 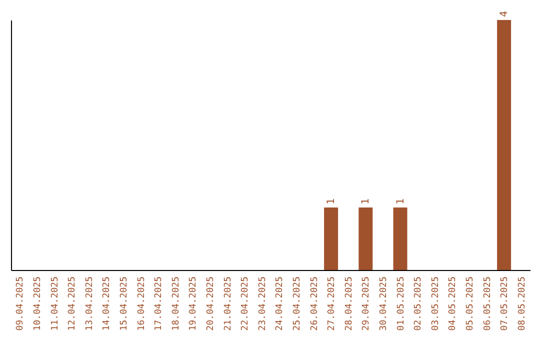 I want to click on x-tick-label: 10.04.2025, so click(x=37, y=303).